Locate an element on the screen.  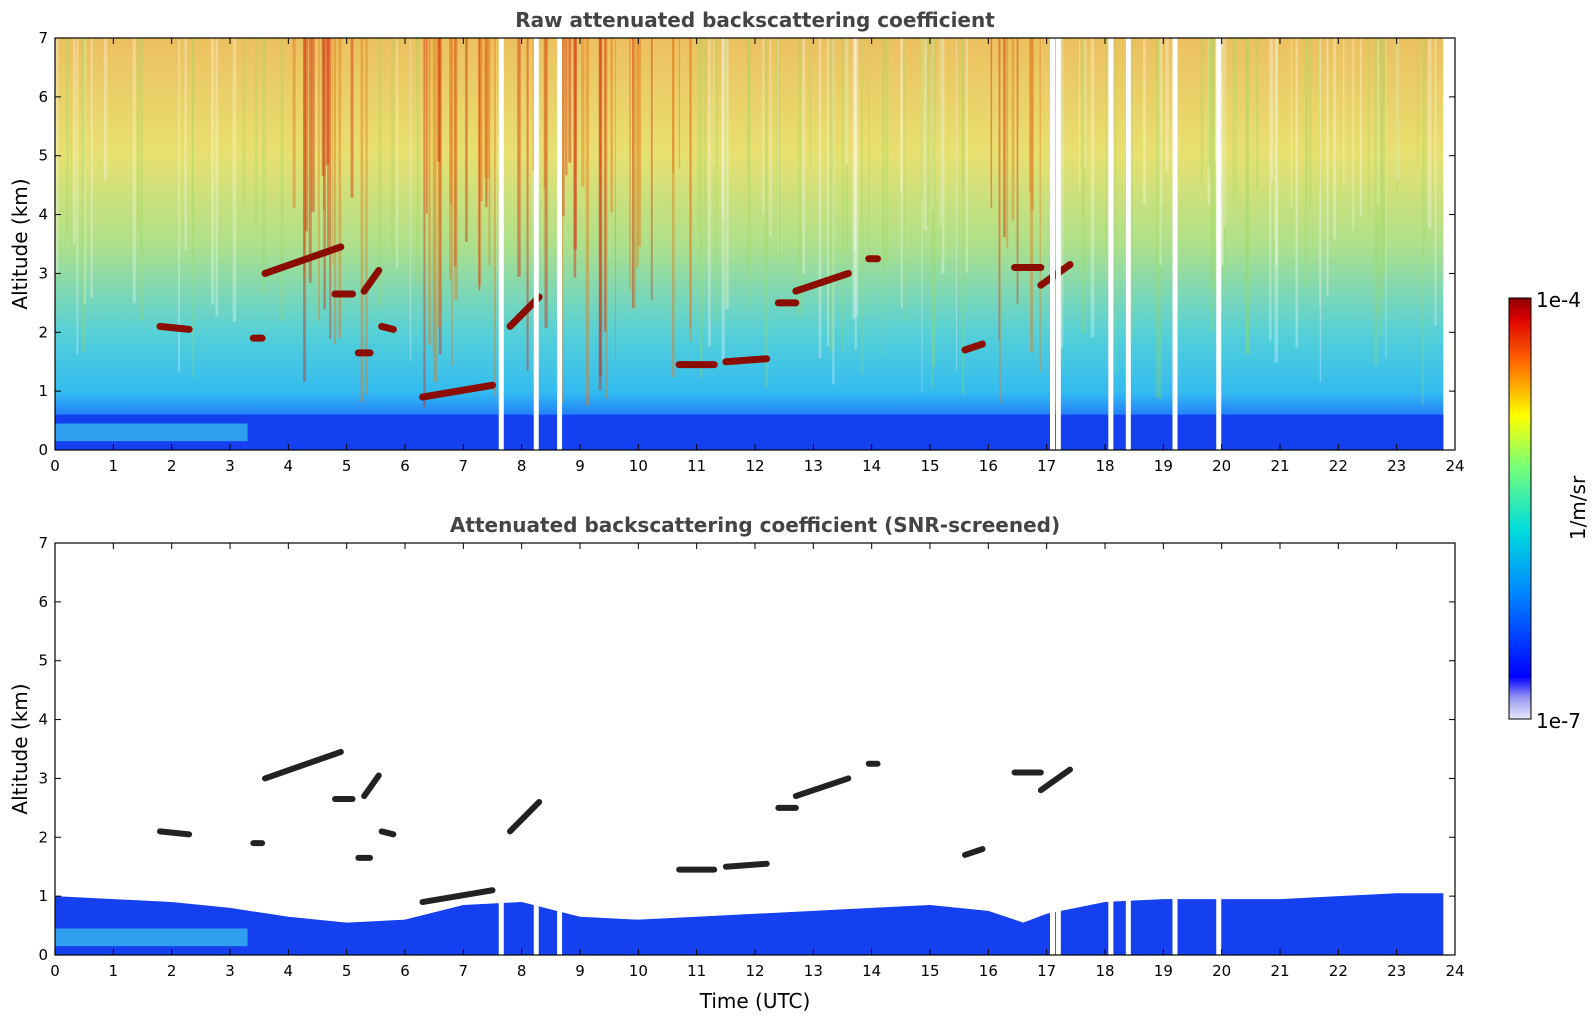
x-tick-label: 14 is located at coordinates (871, 971).